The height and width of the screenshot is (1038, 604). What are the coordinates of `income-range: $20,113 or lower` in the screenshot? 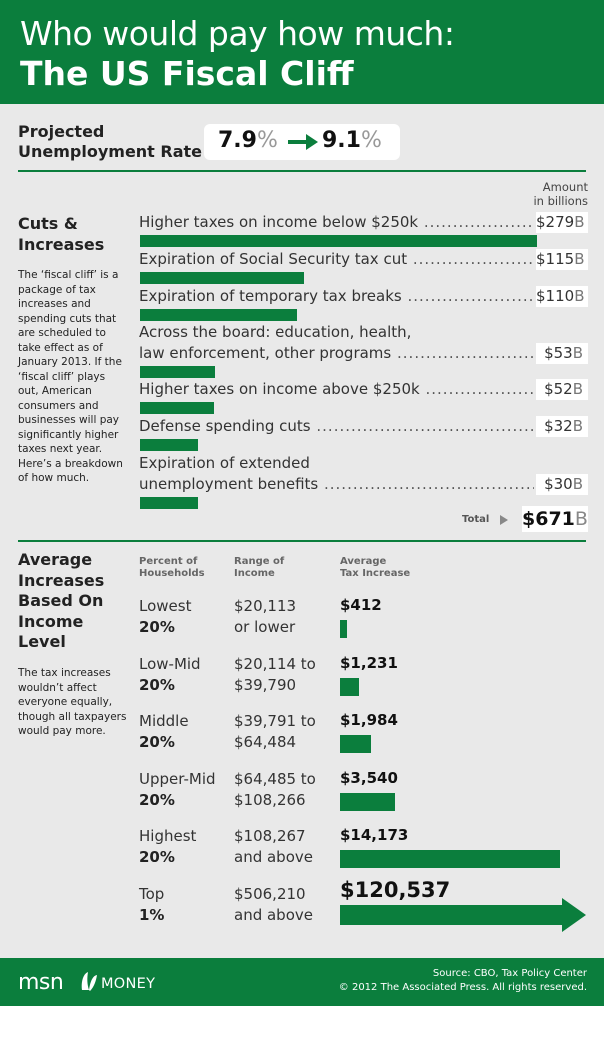 It's located at (265, 616).